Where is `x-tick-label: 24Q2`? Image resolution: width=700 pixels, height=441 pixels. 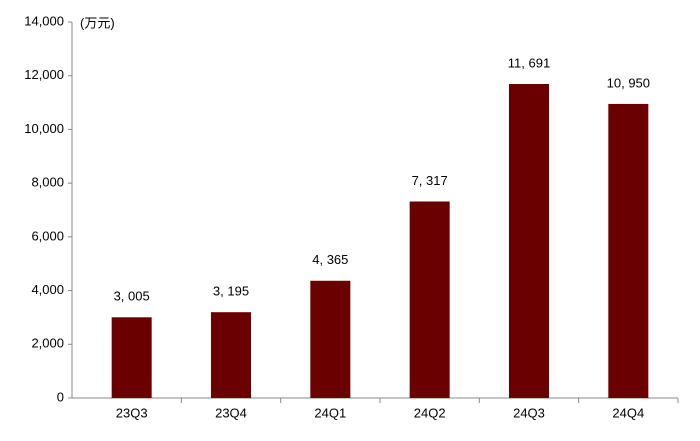
x-tick-label: 24Q2 is located at coordinates (430, 412).